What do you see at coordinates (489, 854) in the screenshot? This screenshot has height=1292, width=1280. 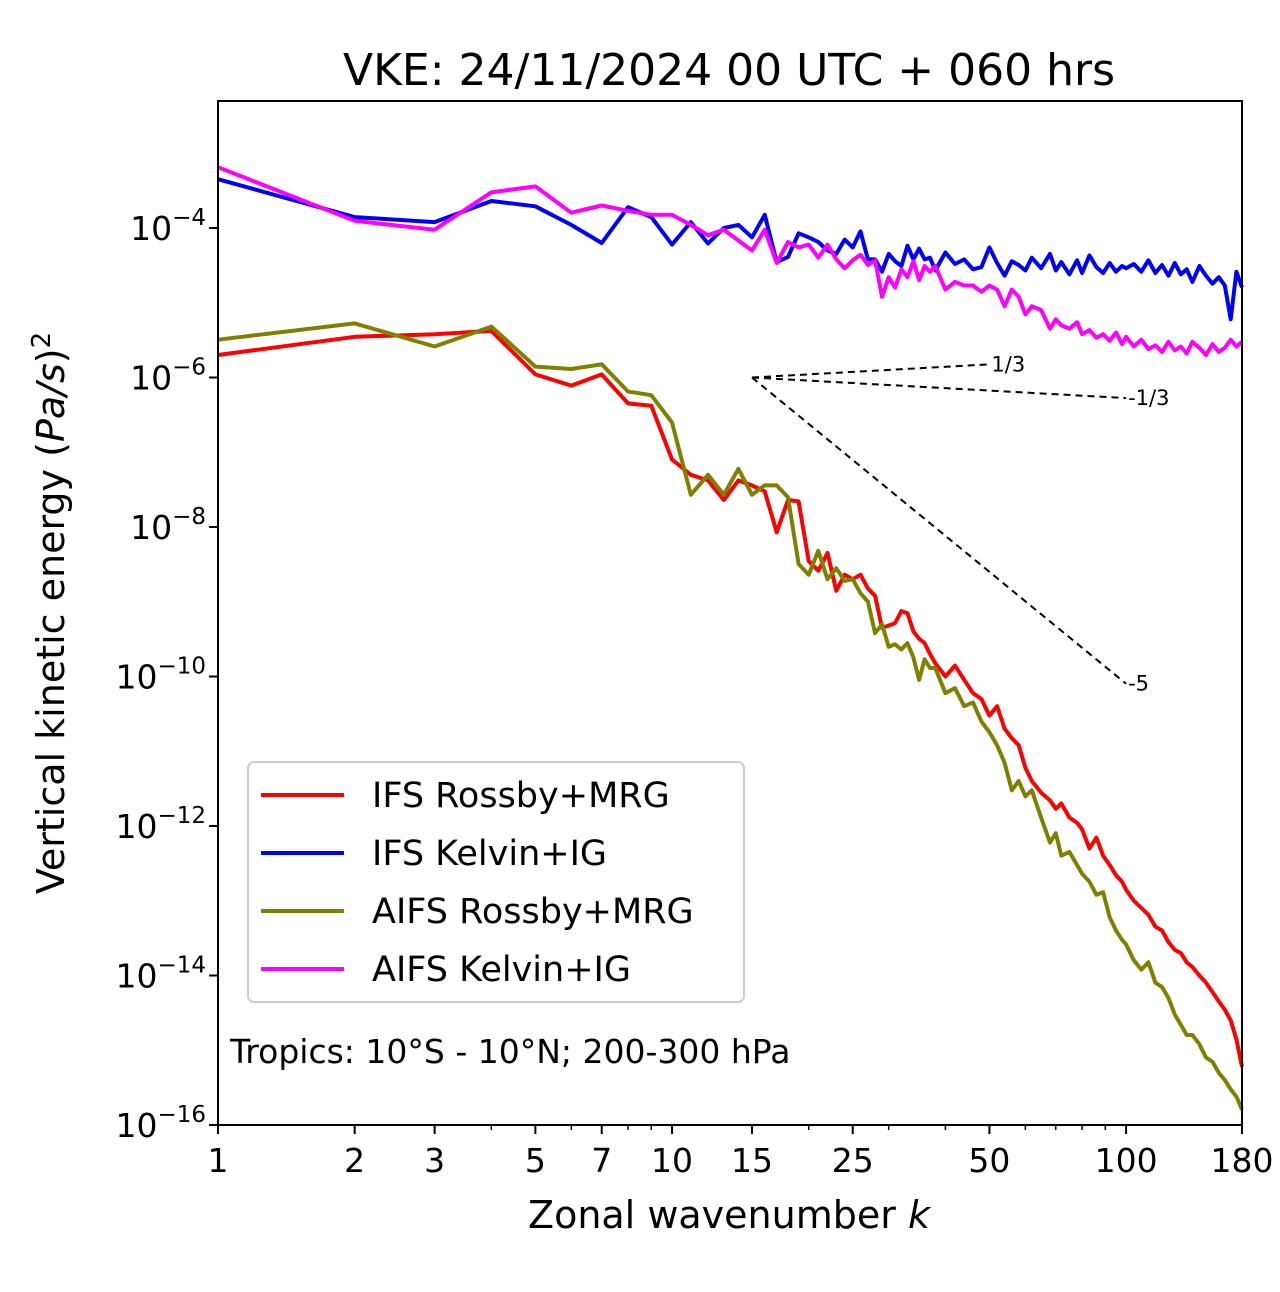 I see `legend-label-1: IFS Kelvin+IG` at bounding box center [489, 854].